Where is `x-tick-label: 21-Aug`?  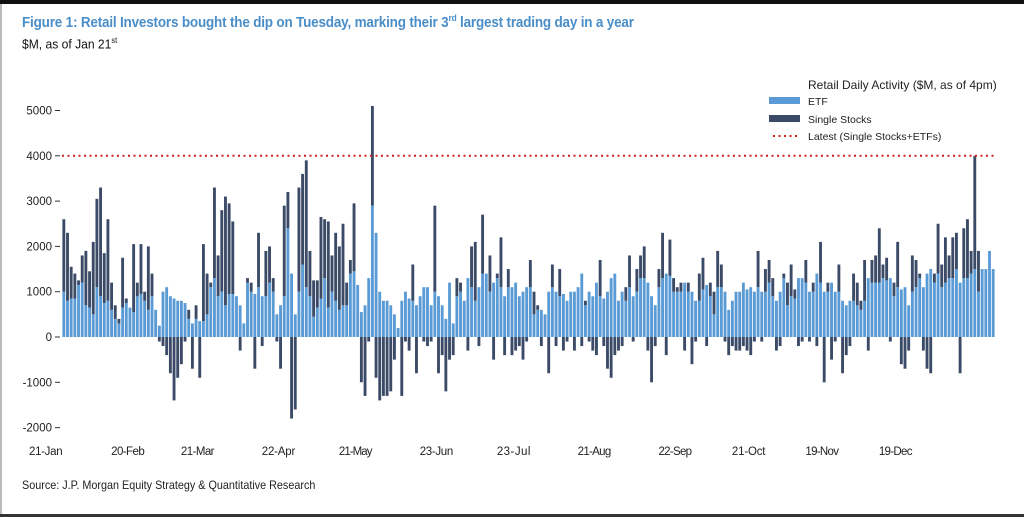
x-tick-label: 21-Aug is located at coordinates (595, 452).